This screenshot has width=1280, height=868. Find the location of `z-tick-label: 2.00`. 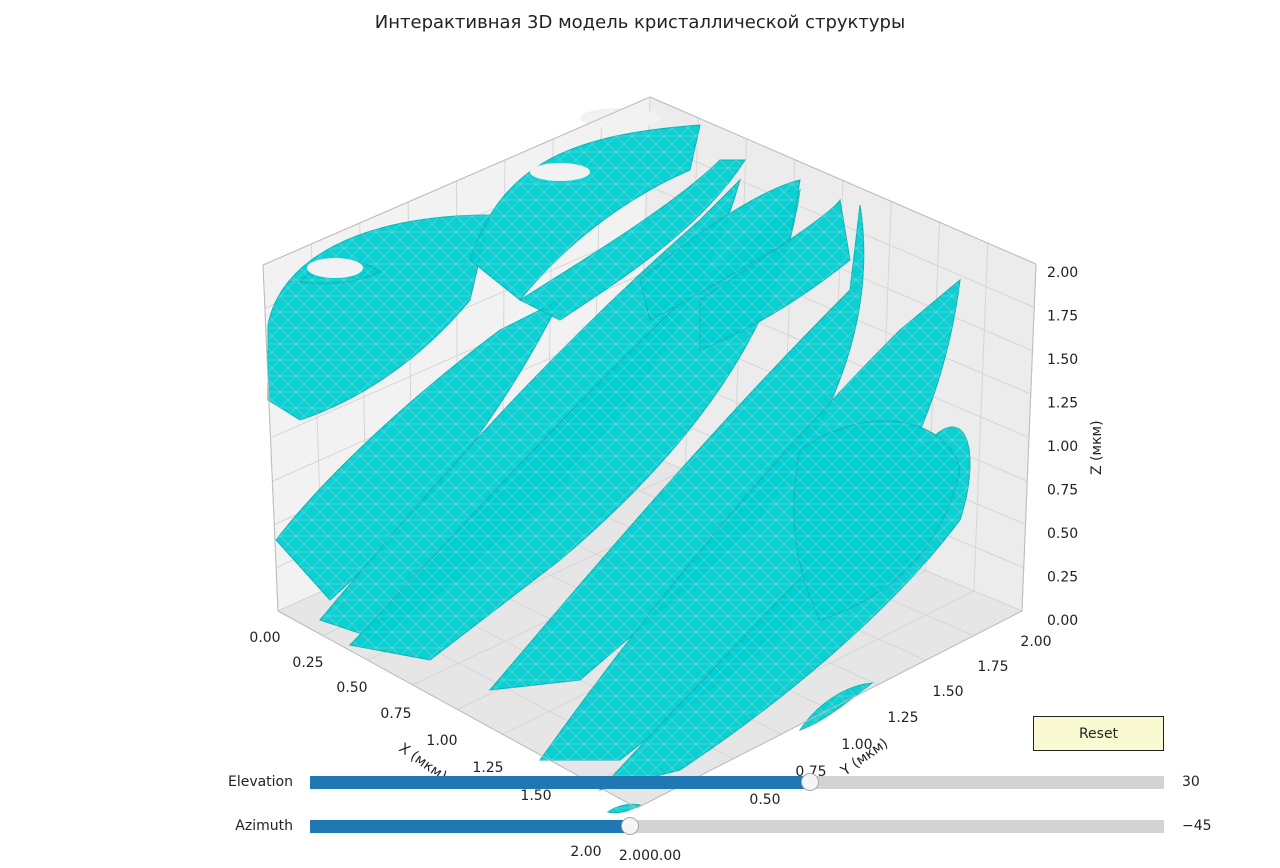

z-tick-label: 2.00 is located at coordinates (1062, 273).